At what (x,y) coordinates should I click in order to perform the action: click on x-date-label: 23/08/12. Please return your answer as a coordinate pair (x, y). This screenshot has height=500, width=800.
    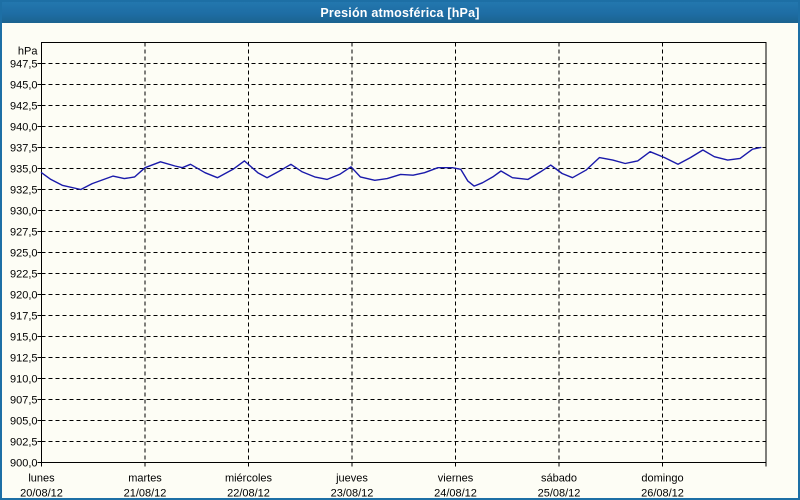
    Looking at the image, I should click on (352, 494).